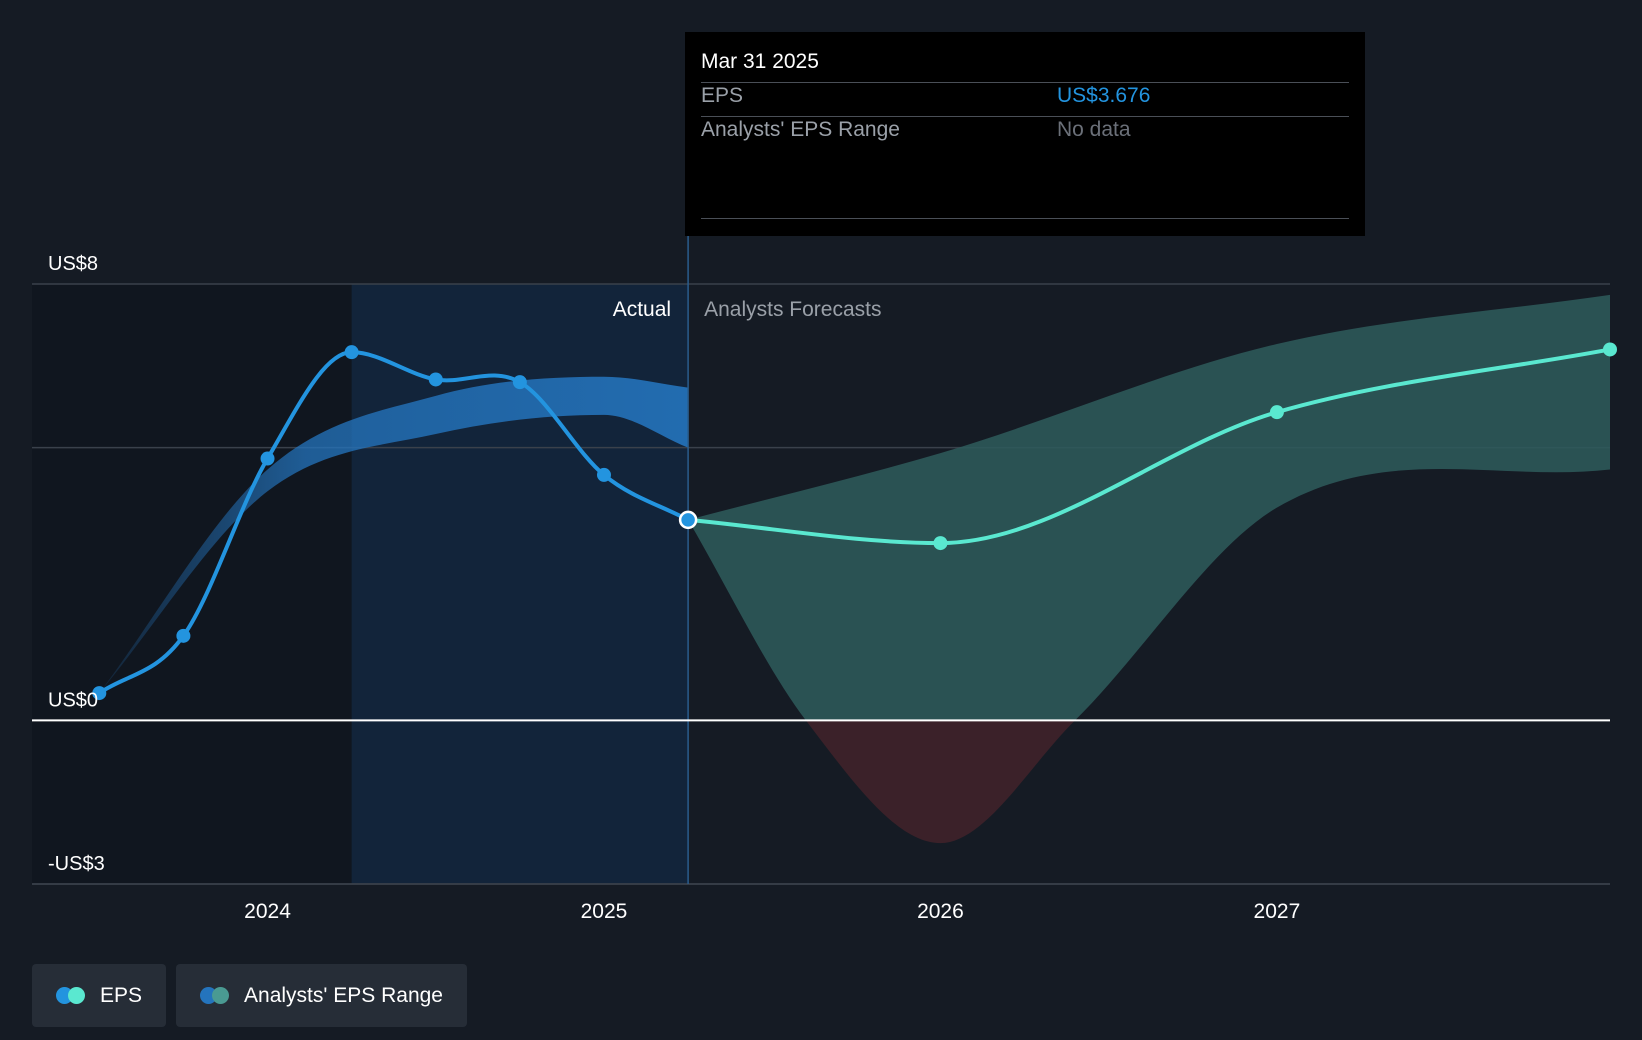 The width and height of the screenshot is (1642, 1040). Describe the element at coordinates (642, 309) in the screenshot. I see `actual-label: Actual` at that location.